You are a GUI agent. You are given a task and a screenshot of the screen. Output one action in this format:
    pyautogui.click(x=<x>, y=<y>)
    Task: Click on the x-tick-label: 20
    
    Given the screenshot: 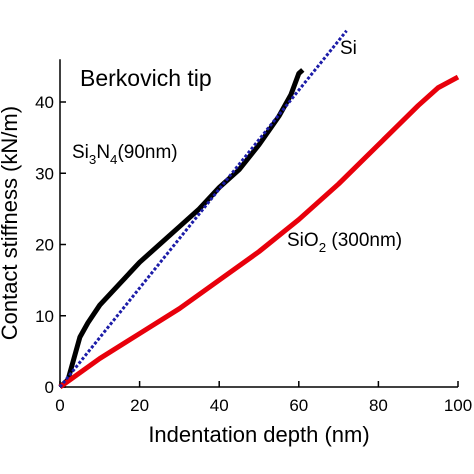 What is the action you would take?
    pyautogui.click(x=139, y=405)
    